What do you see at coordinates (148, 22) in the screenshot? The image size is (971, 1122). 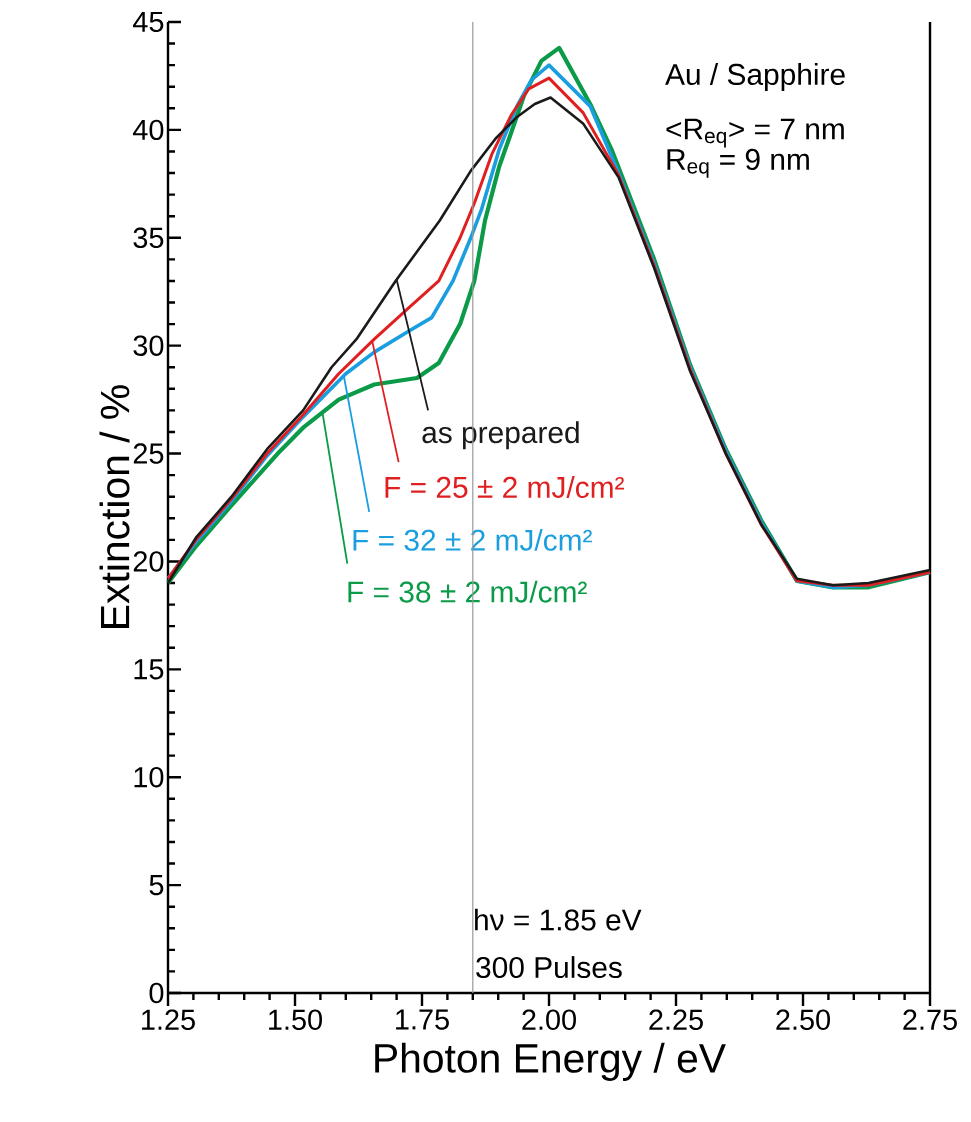 I see `y-tick-label: 45` at bounding box center [148, 22].